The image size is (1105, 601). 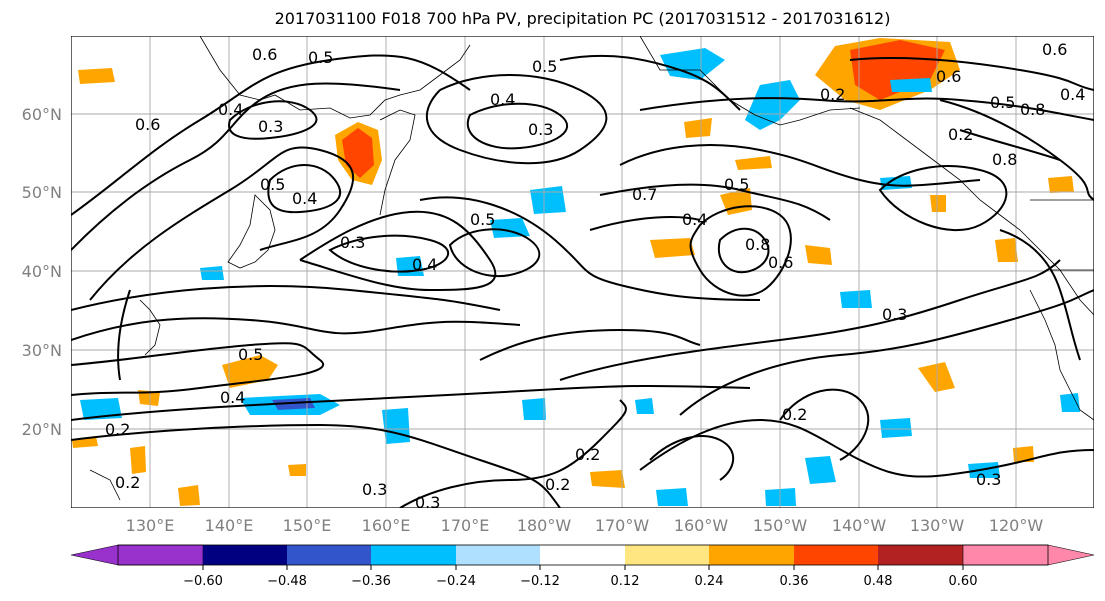 What do you see at coordinates (203, 581) in the screenshot?
I see `colorbar-tick-label: −0.60` at bounding box center [203, 581].